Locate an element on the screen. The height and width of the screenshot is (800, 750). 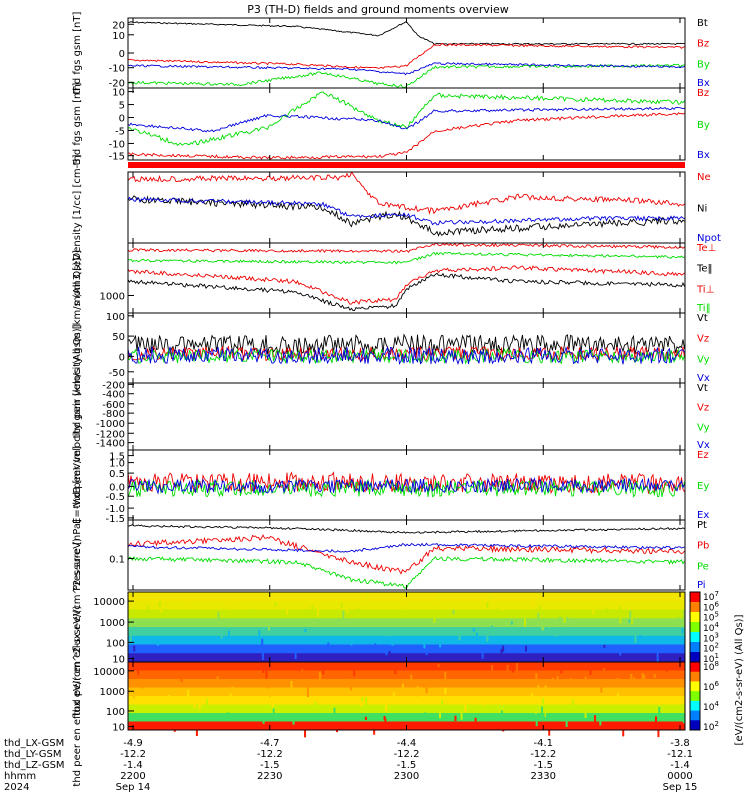
colorbar-tick-label: 10⁷ is located at coordinates (711, 596).